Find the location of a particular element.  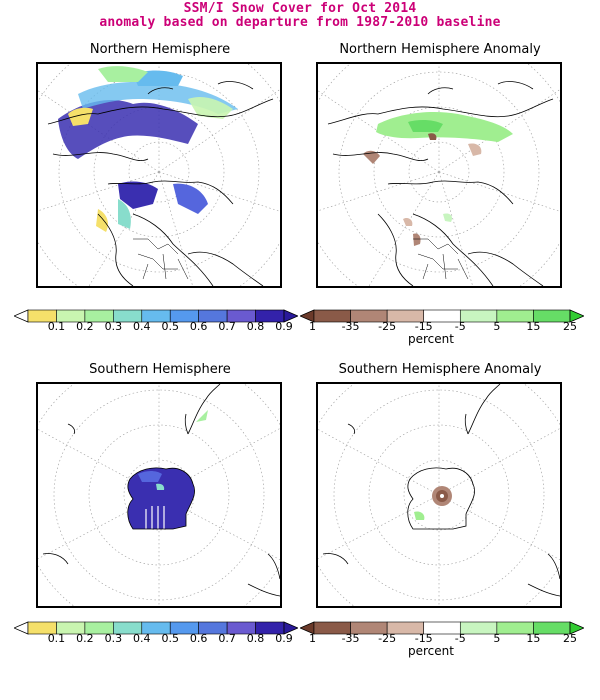

nh-anomaly-panel-title: Northern Hemisphere Anomaly is located at coordinates (440, 49).